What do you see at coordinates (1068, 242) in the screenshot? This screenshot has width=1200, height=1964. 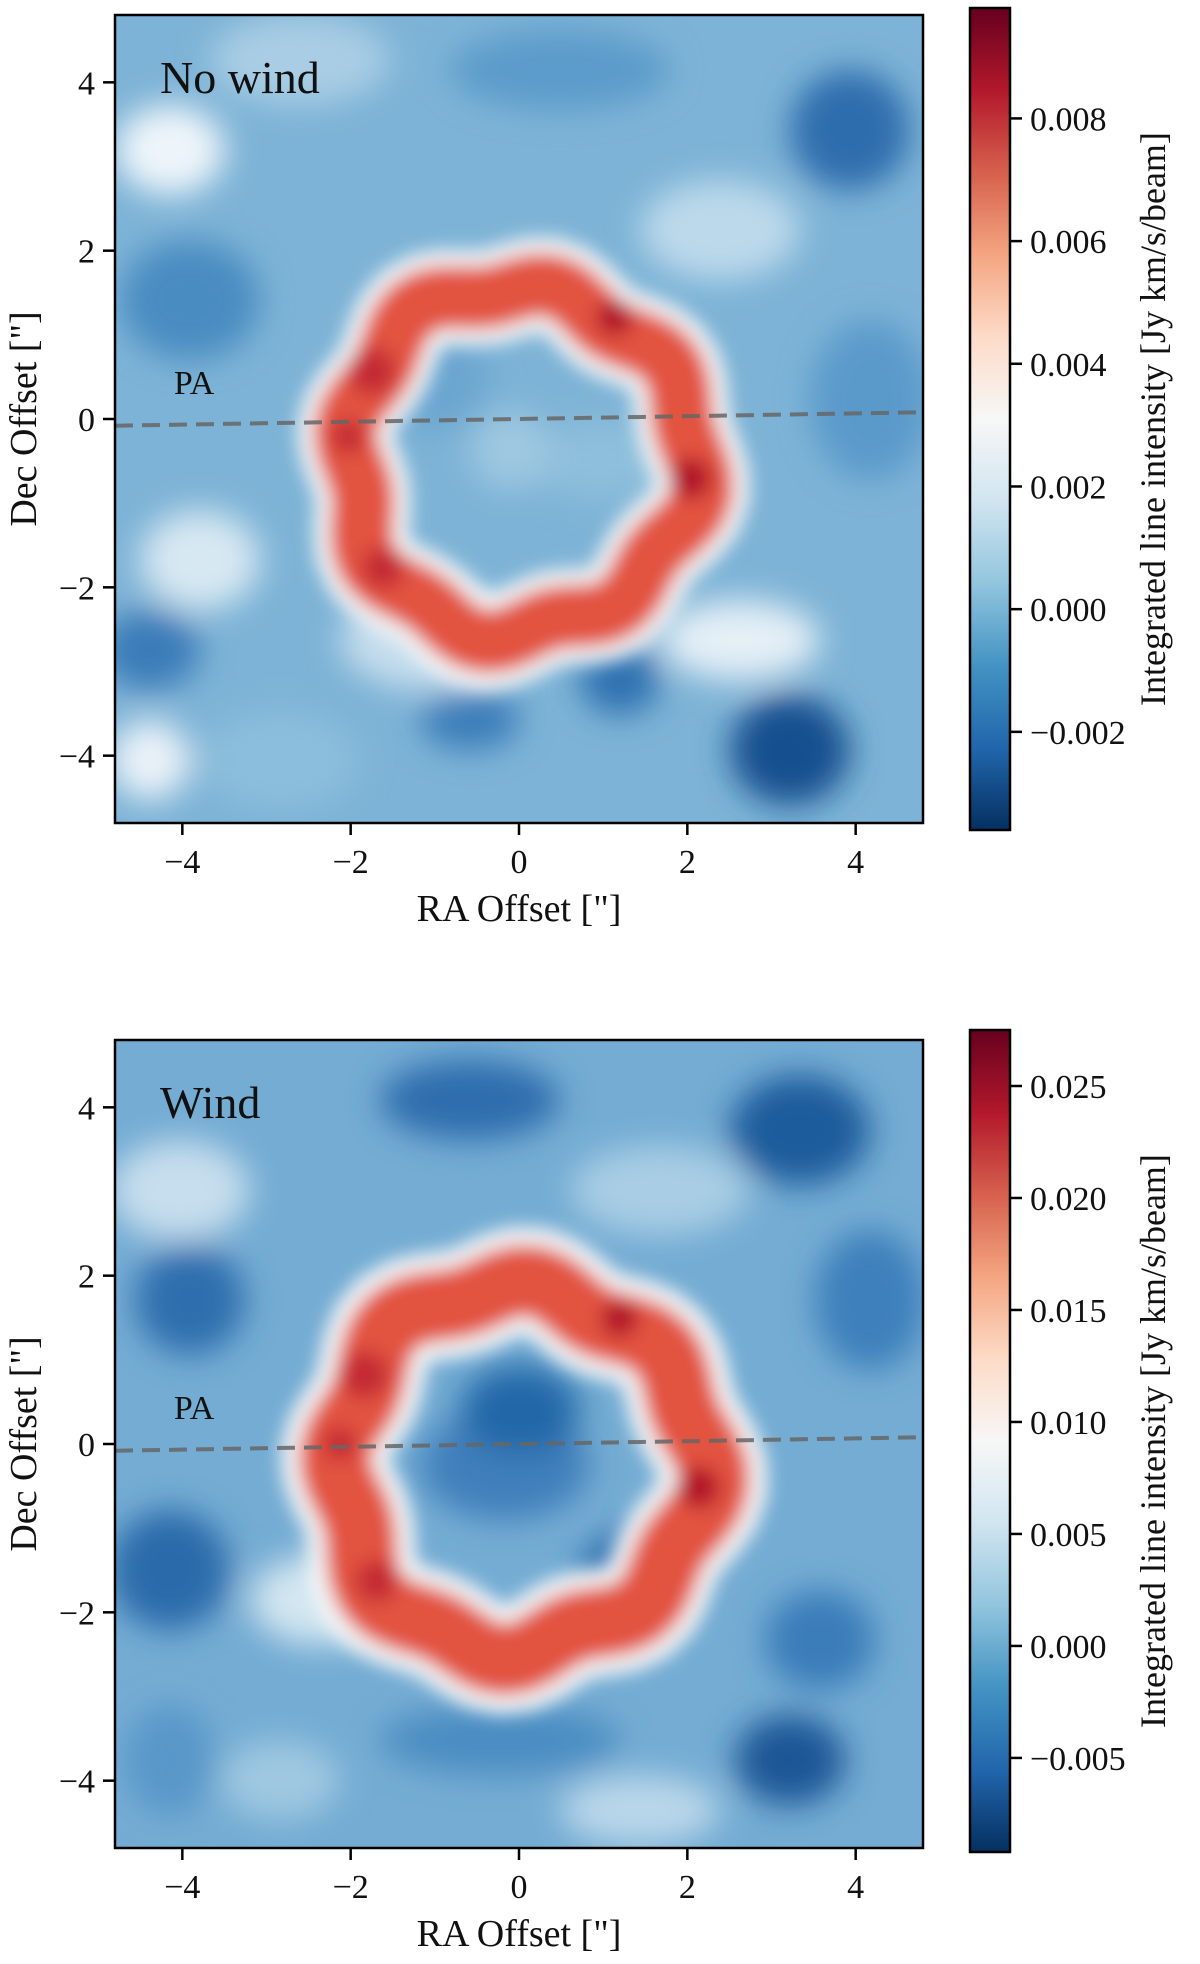 I see `colorbar-tick-label: 0.006` at bounding box center [1068, 242].